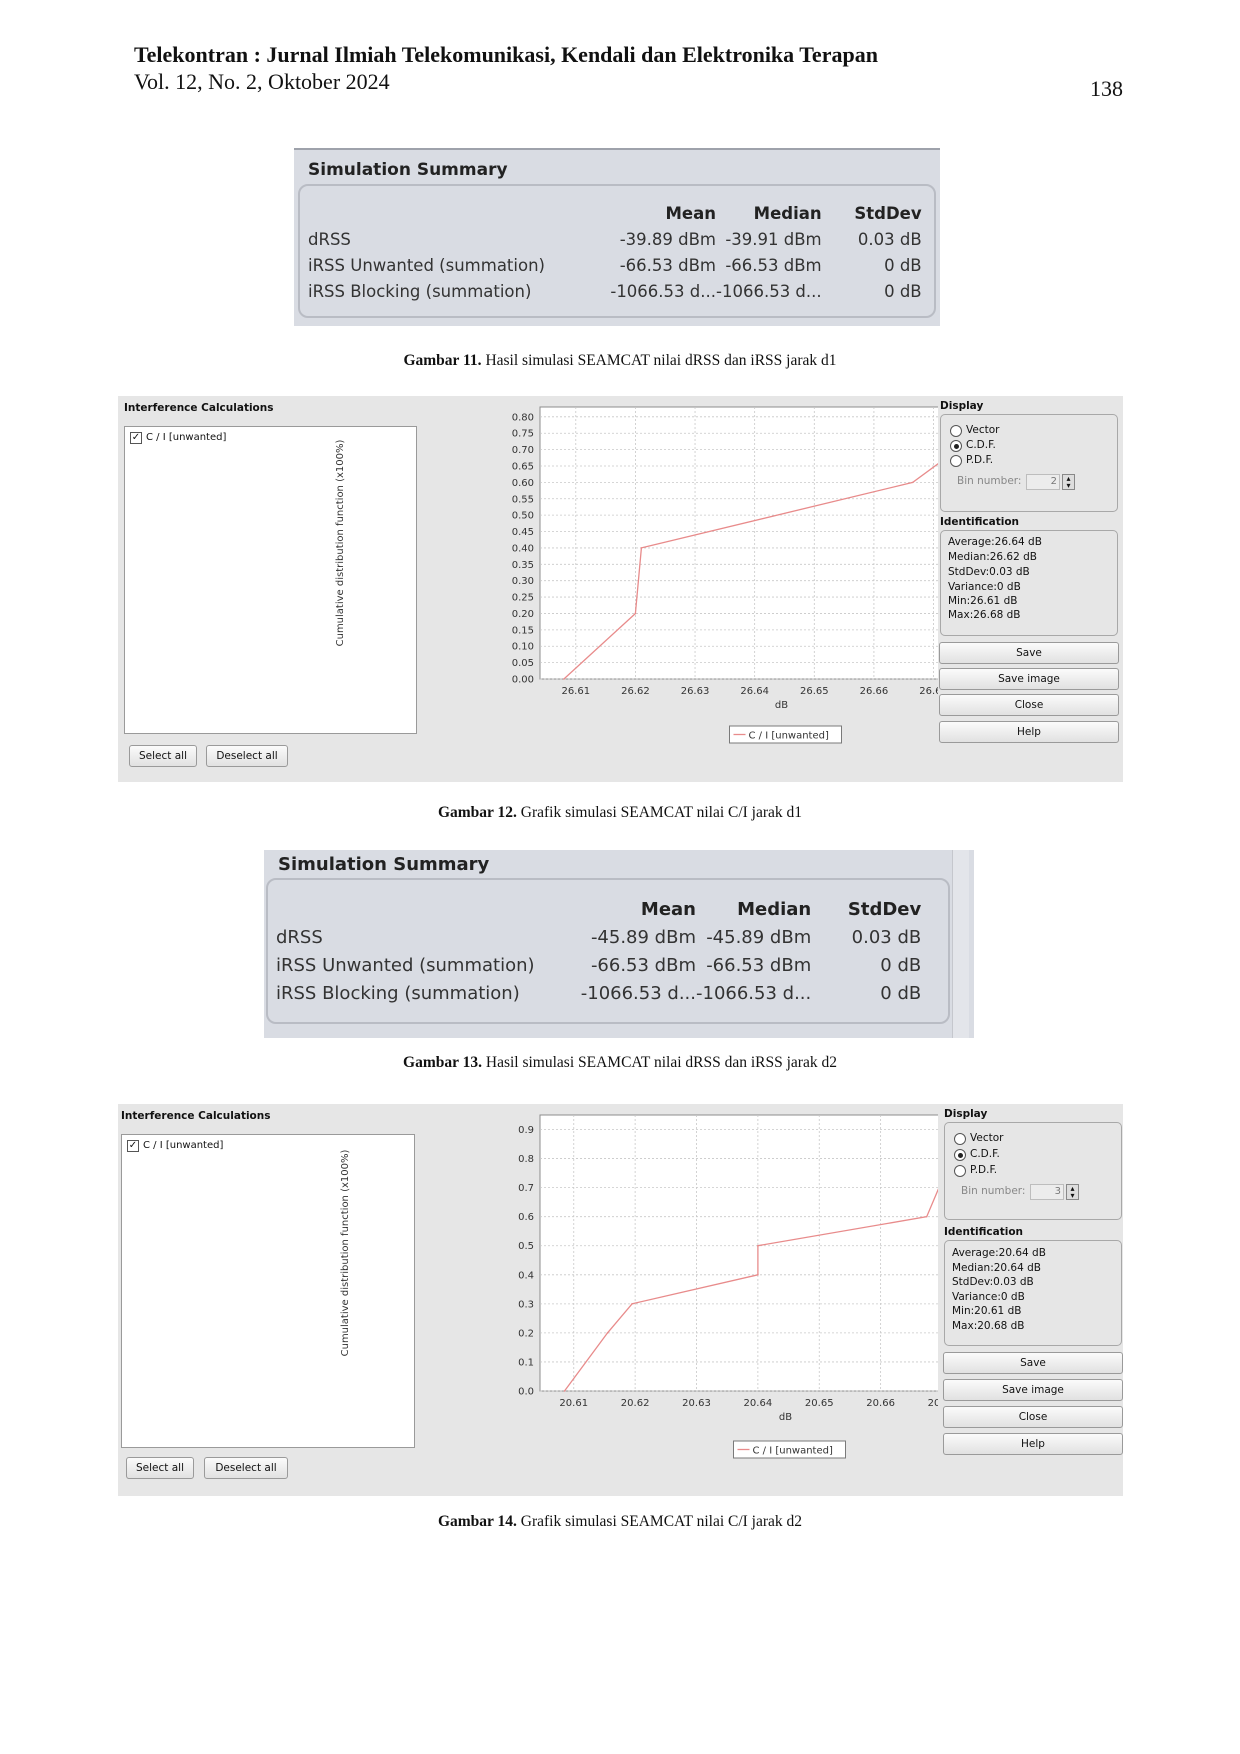 The width and height of the screenshot is (1240, 1754). What do you see at coordinates (523, 450) in the screenshot?
I see `y-tick-label: 0.70` at bounding box center [523, 450].